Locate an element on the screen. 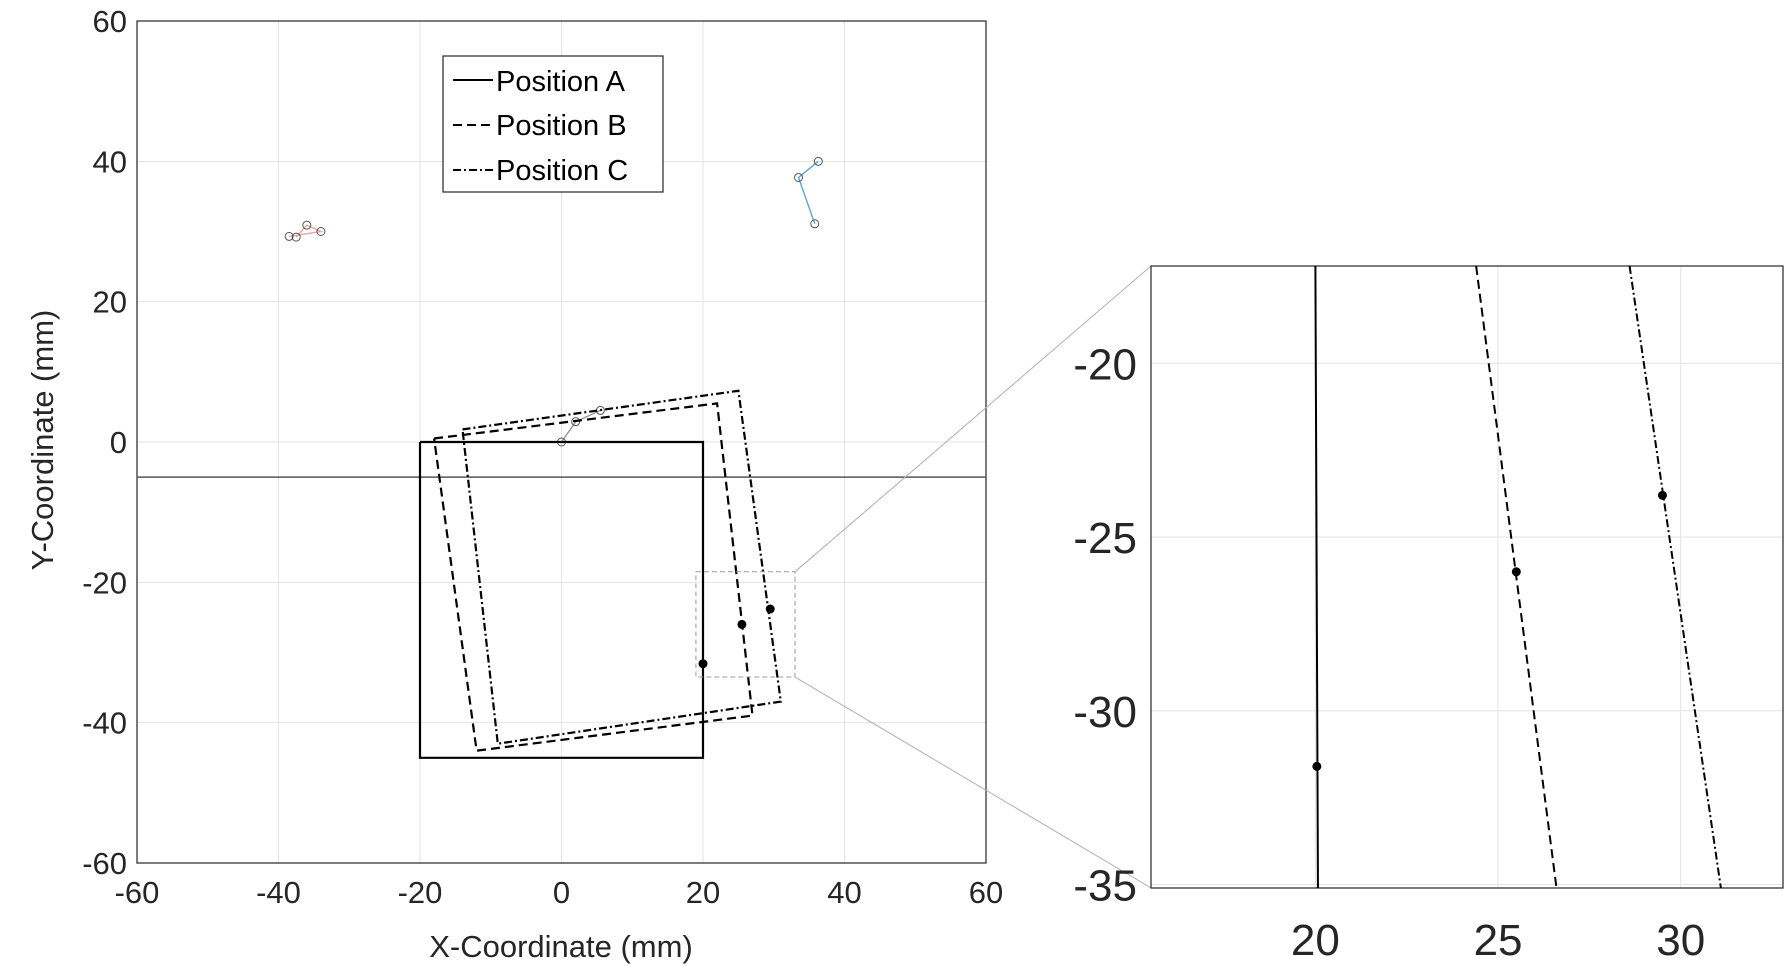 This screenshot has height=966, width=1785. zoom-series-line-position-c is located at coordinates (1675, 577).